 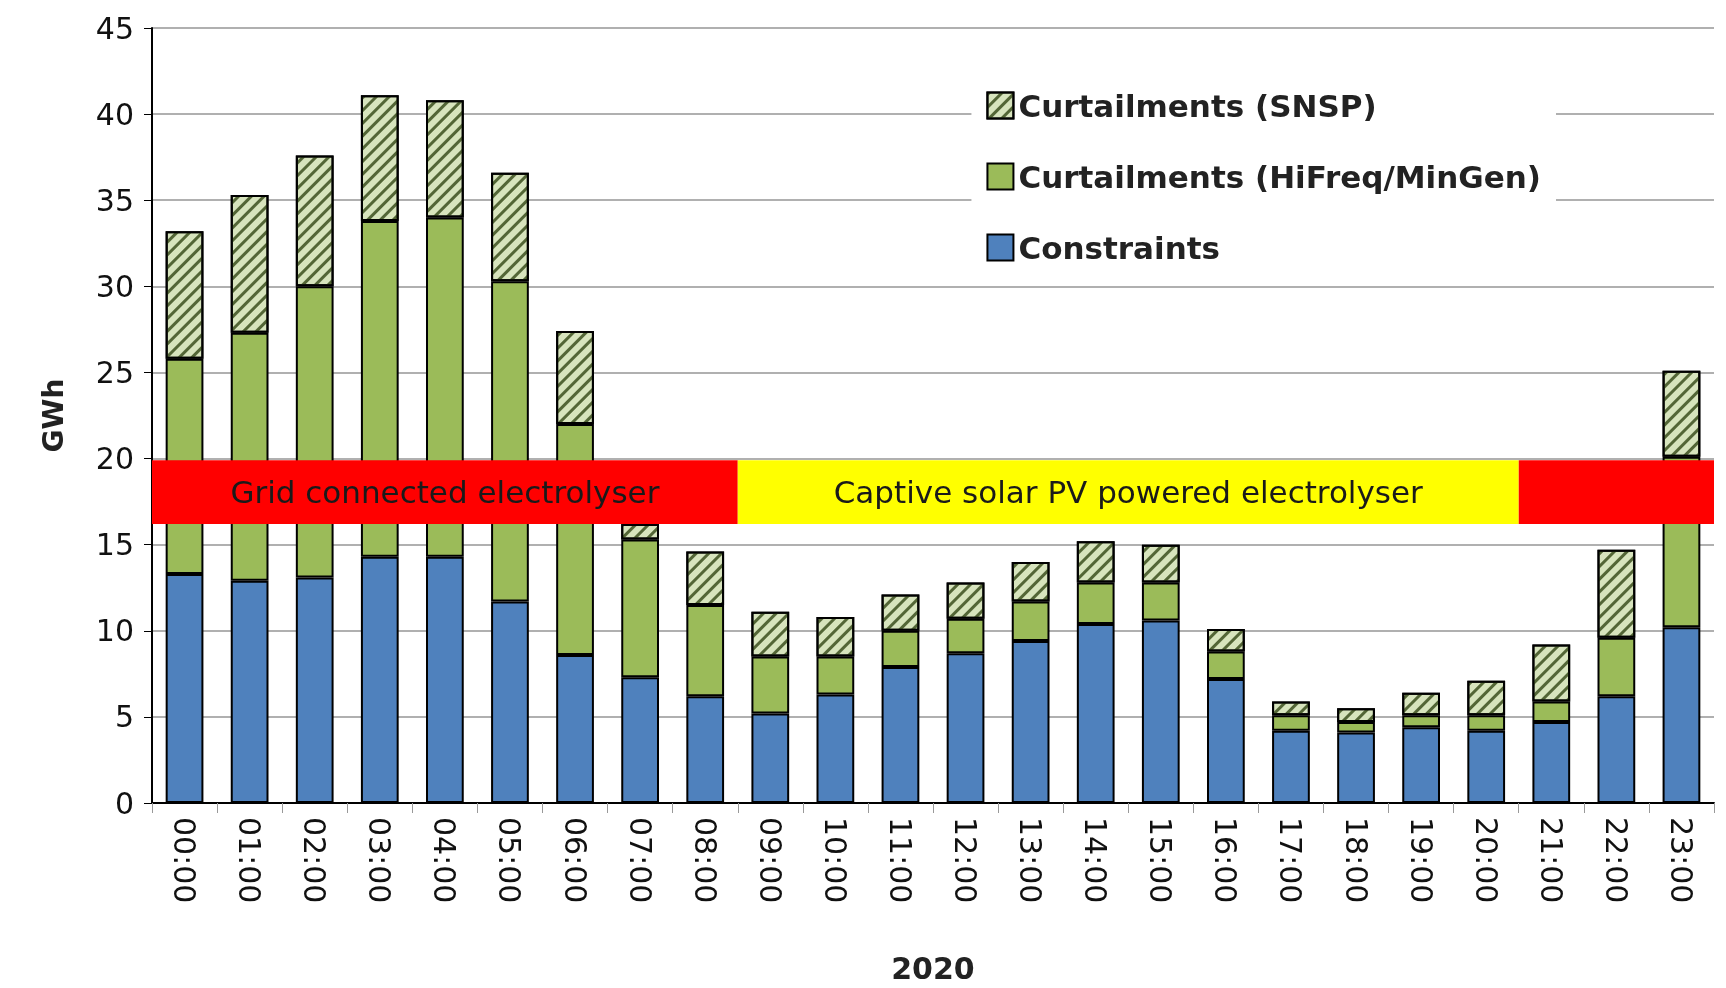 I want to click on x-tick-label: 06:00, so click(x=575, y=860).